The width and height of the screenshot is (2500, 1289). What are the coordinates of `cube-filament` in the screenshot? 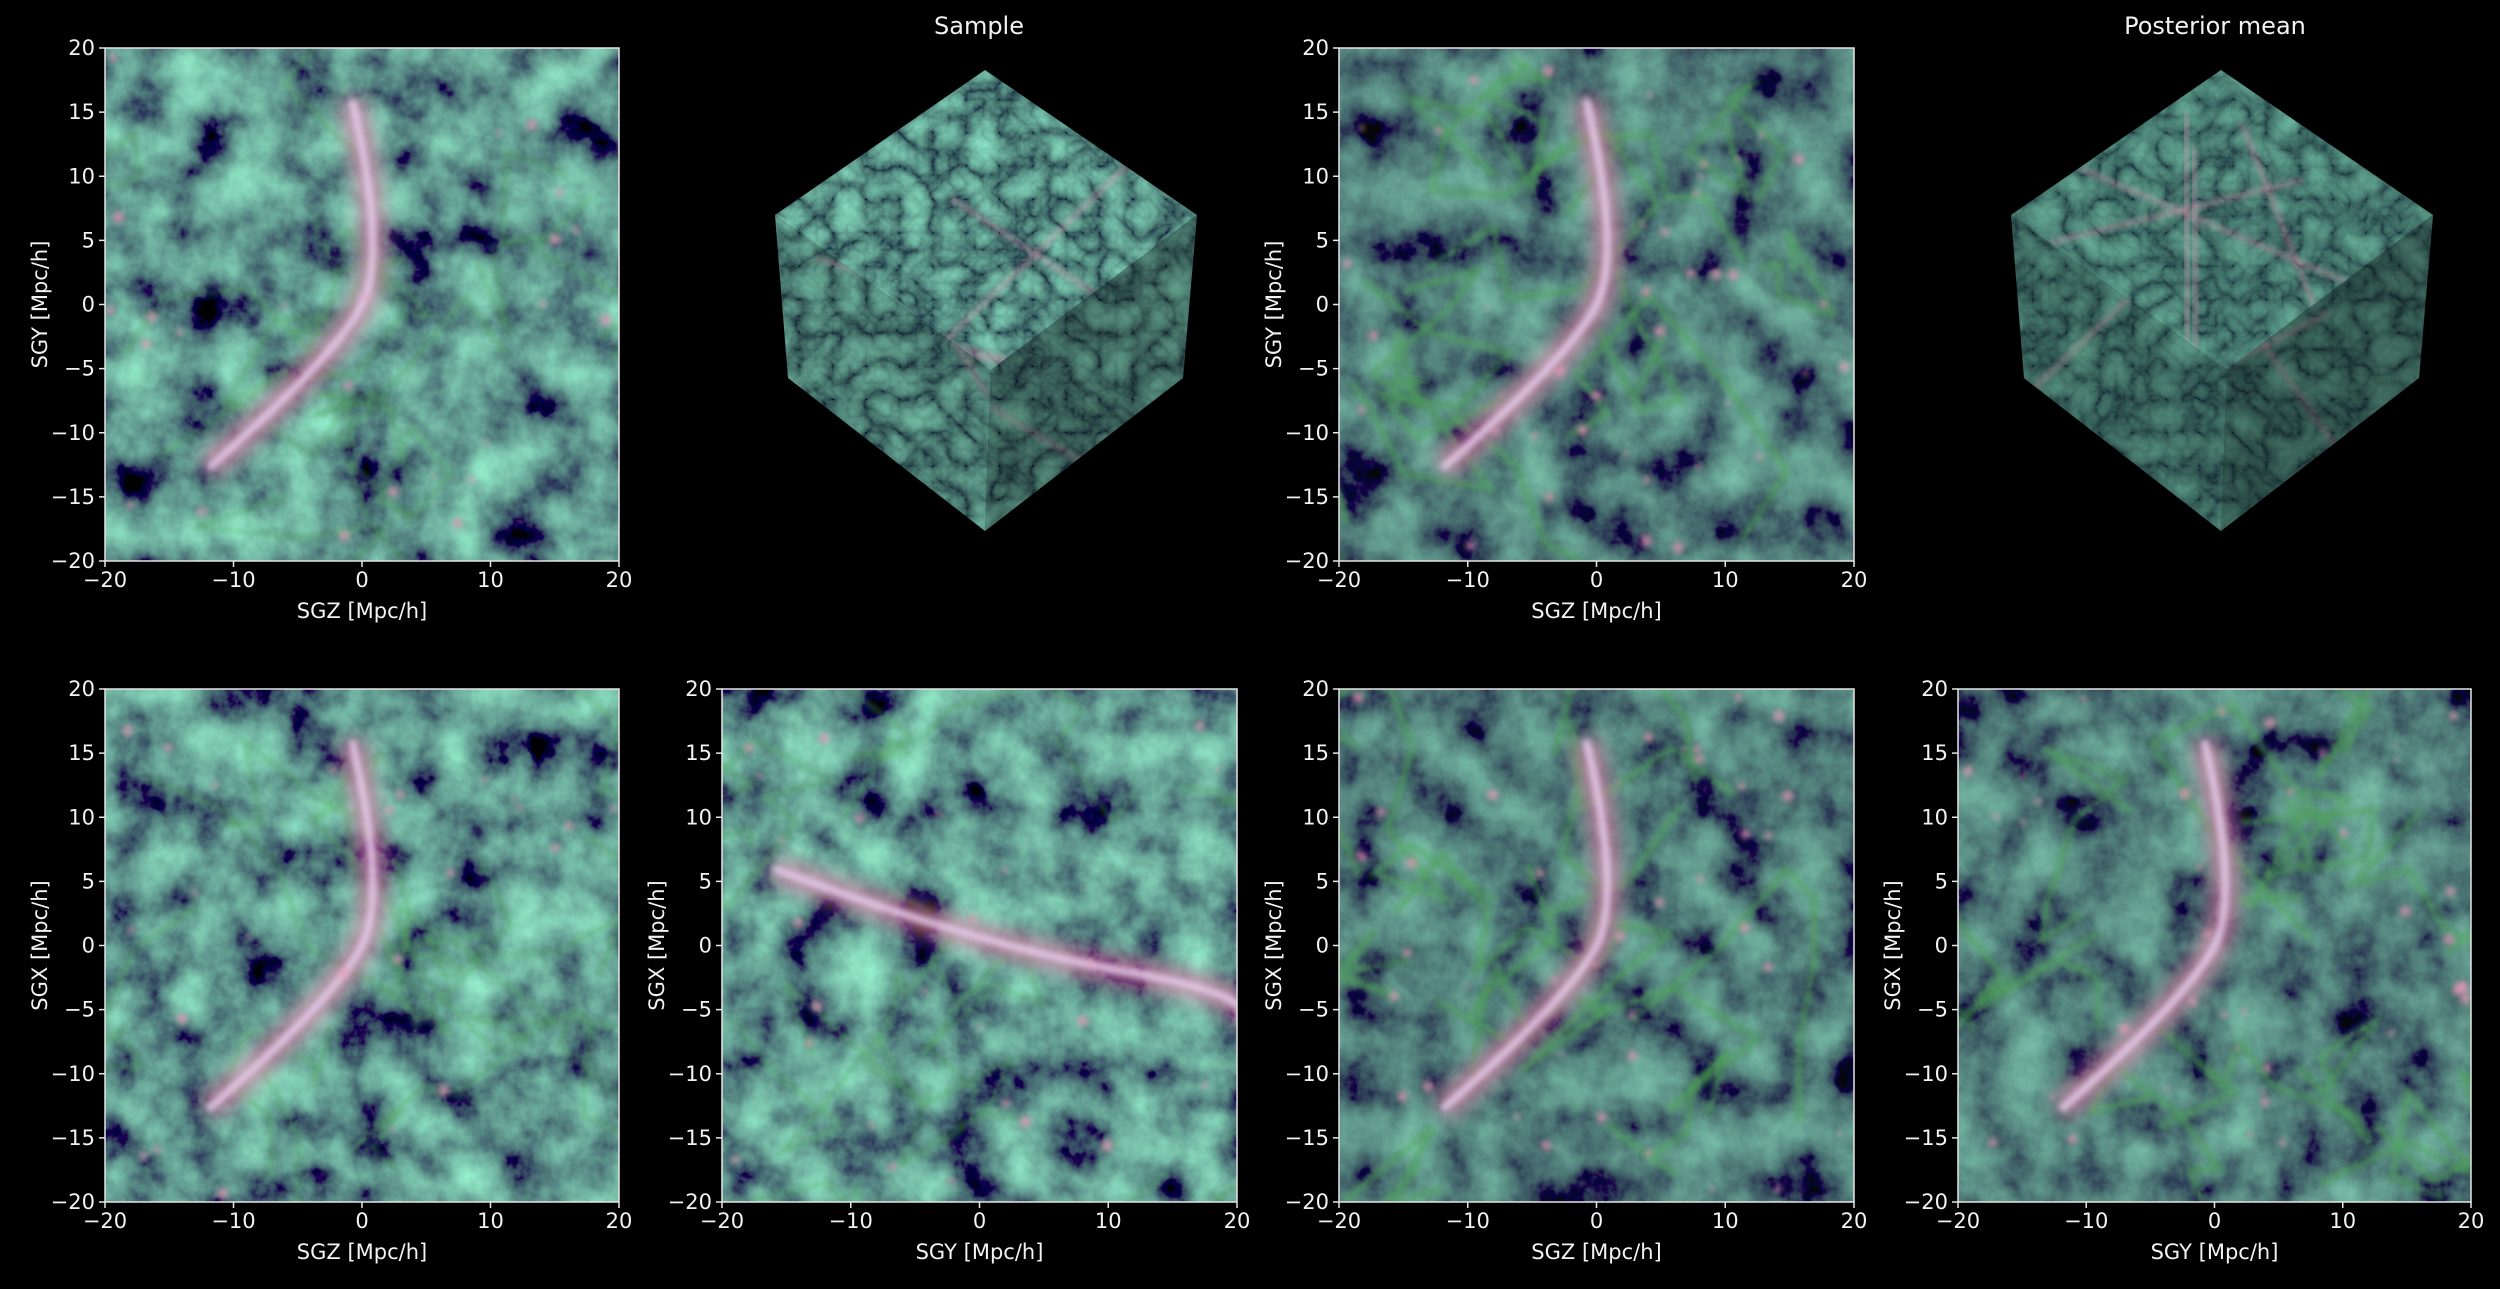 It's located at (815, 118).